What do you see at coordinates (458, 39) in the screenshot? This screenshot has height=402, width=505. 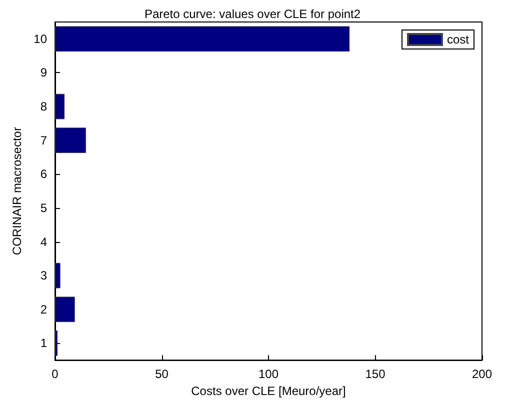 I see `legend-label: cost` at bounding box center [458, 39].